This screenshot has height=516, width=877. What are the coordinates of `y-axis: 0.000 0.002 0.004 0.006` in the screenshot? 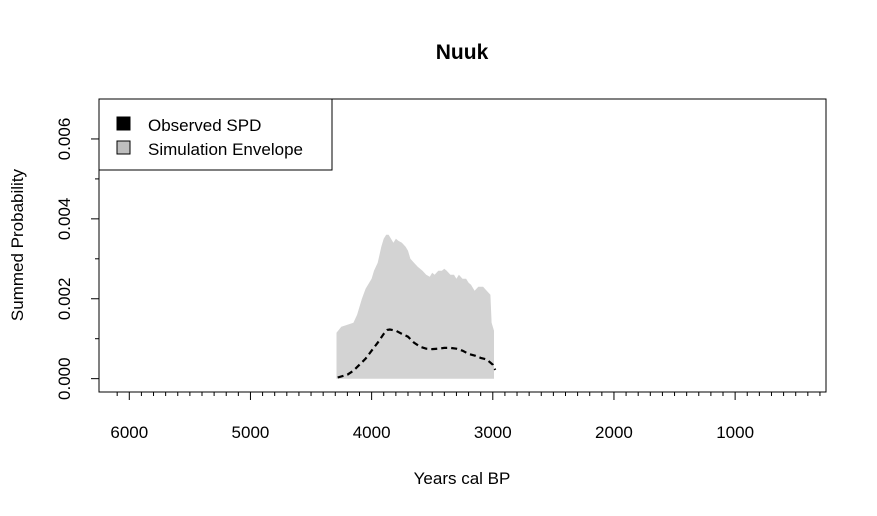 It's located at (77, 259).